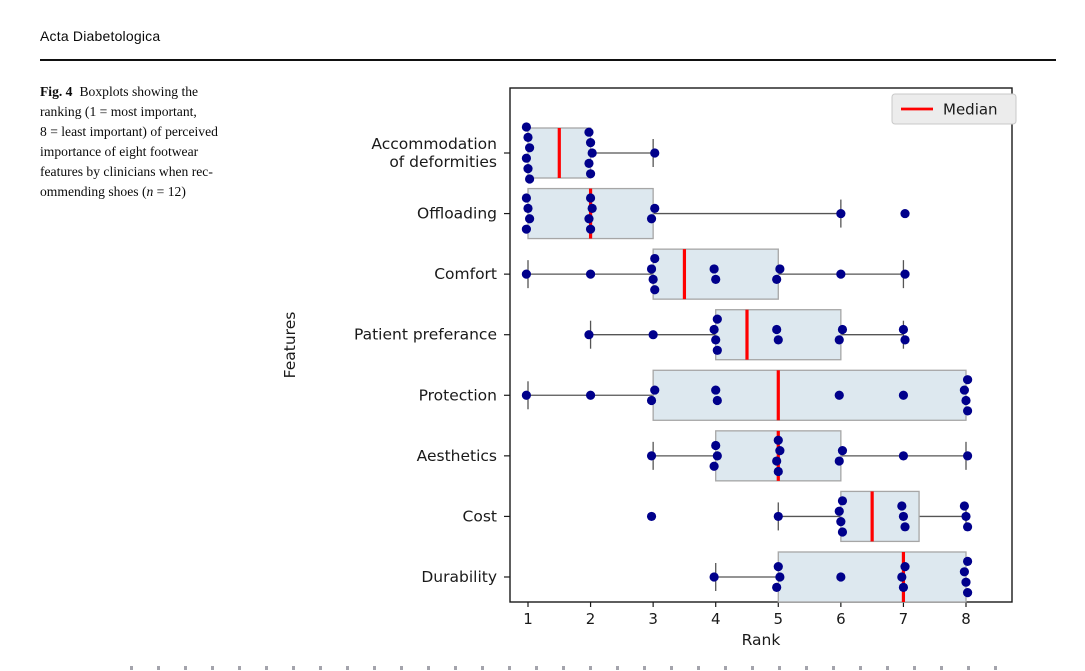 This screenshot has height=671, width=1085. I want to click on caption-line: Boxplots showing the, so click(139, 91).